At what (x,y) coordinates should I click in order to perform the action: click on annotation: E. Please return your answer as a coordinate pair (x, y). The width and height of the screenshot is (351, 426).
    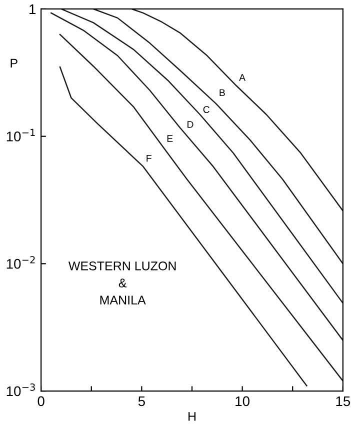
    Looking at the image, I should click on (170, 138).